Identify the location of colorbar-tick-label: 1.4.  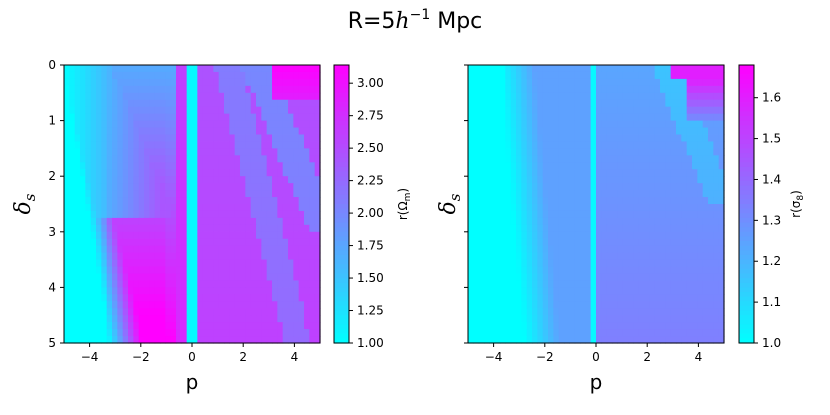
(771, 179).